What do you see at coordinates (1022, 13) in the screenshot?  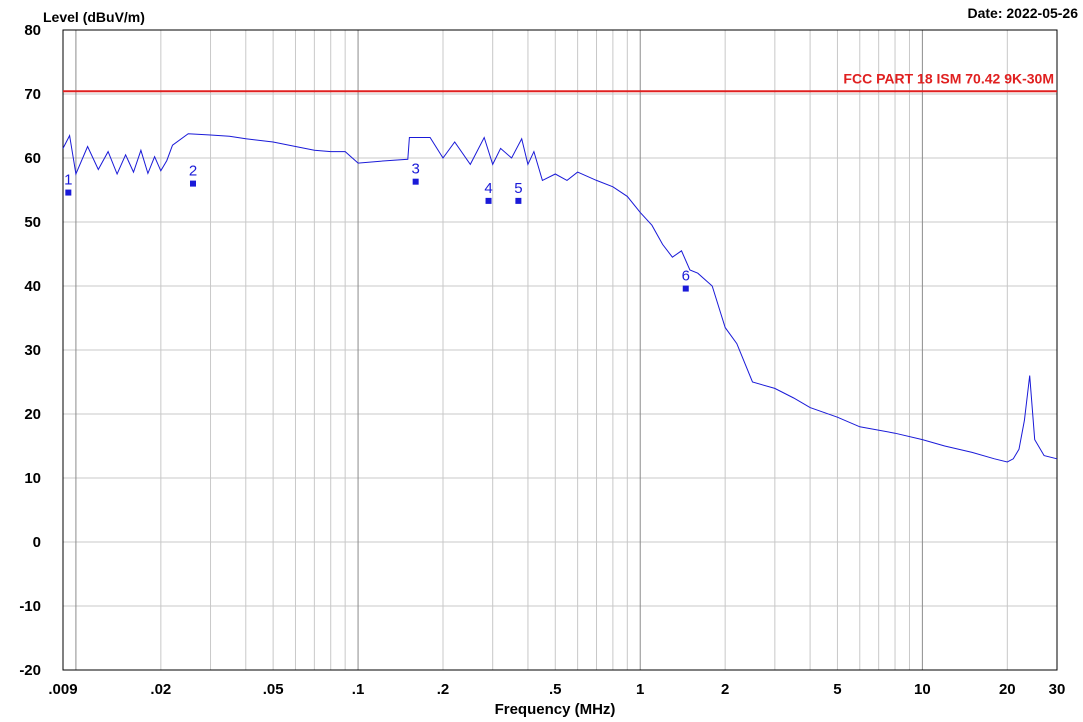 I see `date-label: Date: 2022-05-26` at bounding box center [1022, 13].